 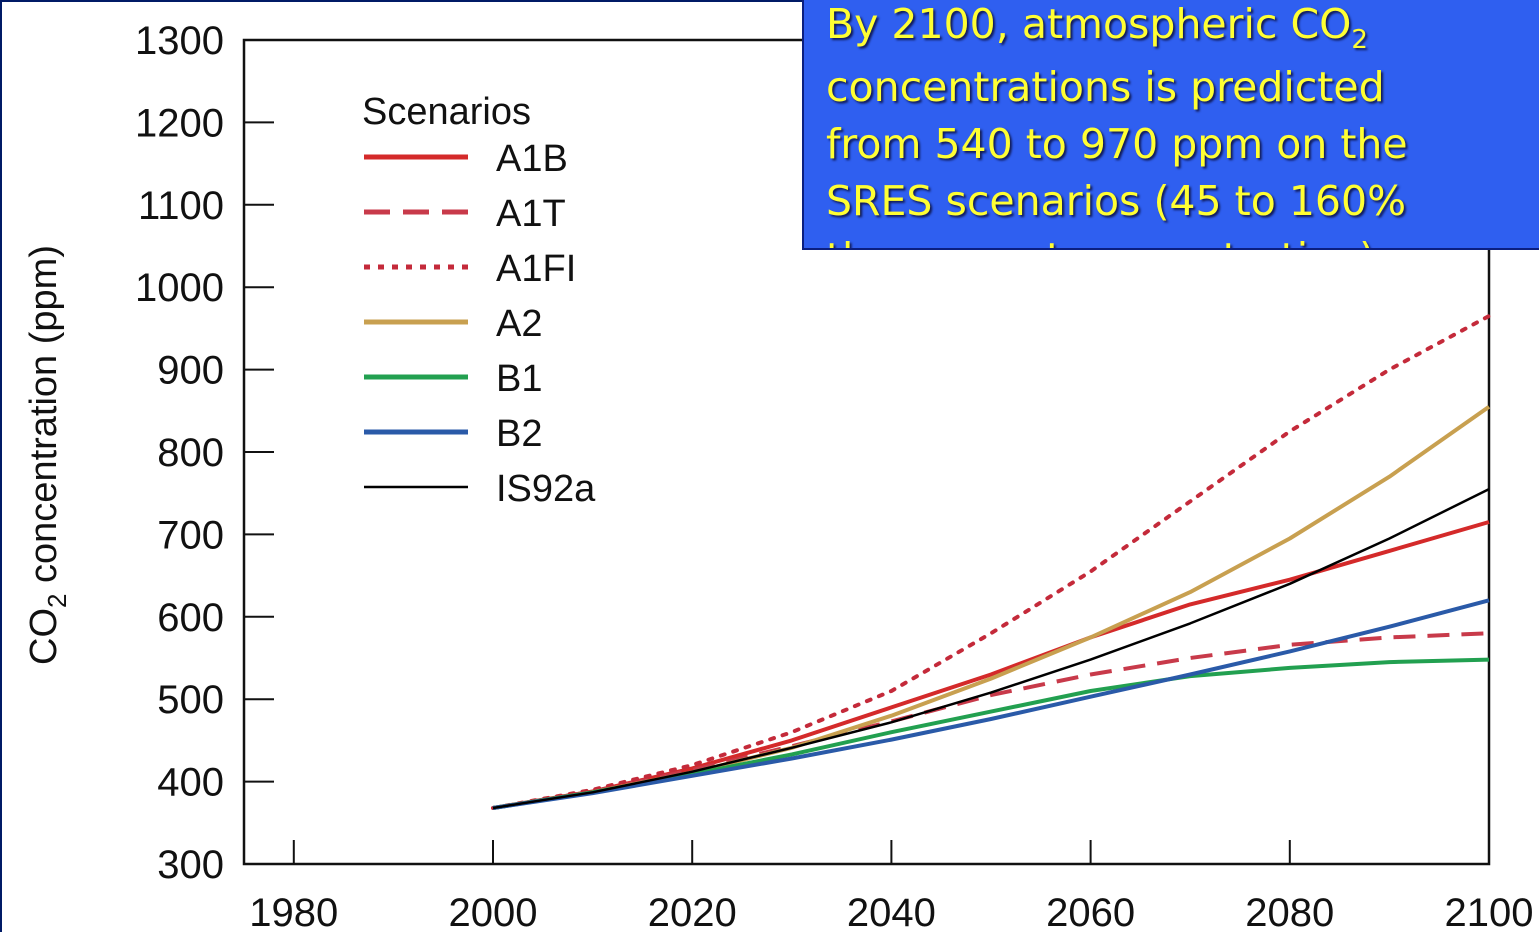 I want to click on y-tick-label: 1200, so click(x=179, y=123).